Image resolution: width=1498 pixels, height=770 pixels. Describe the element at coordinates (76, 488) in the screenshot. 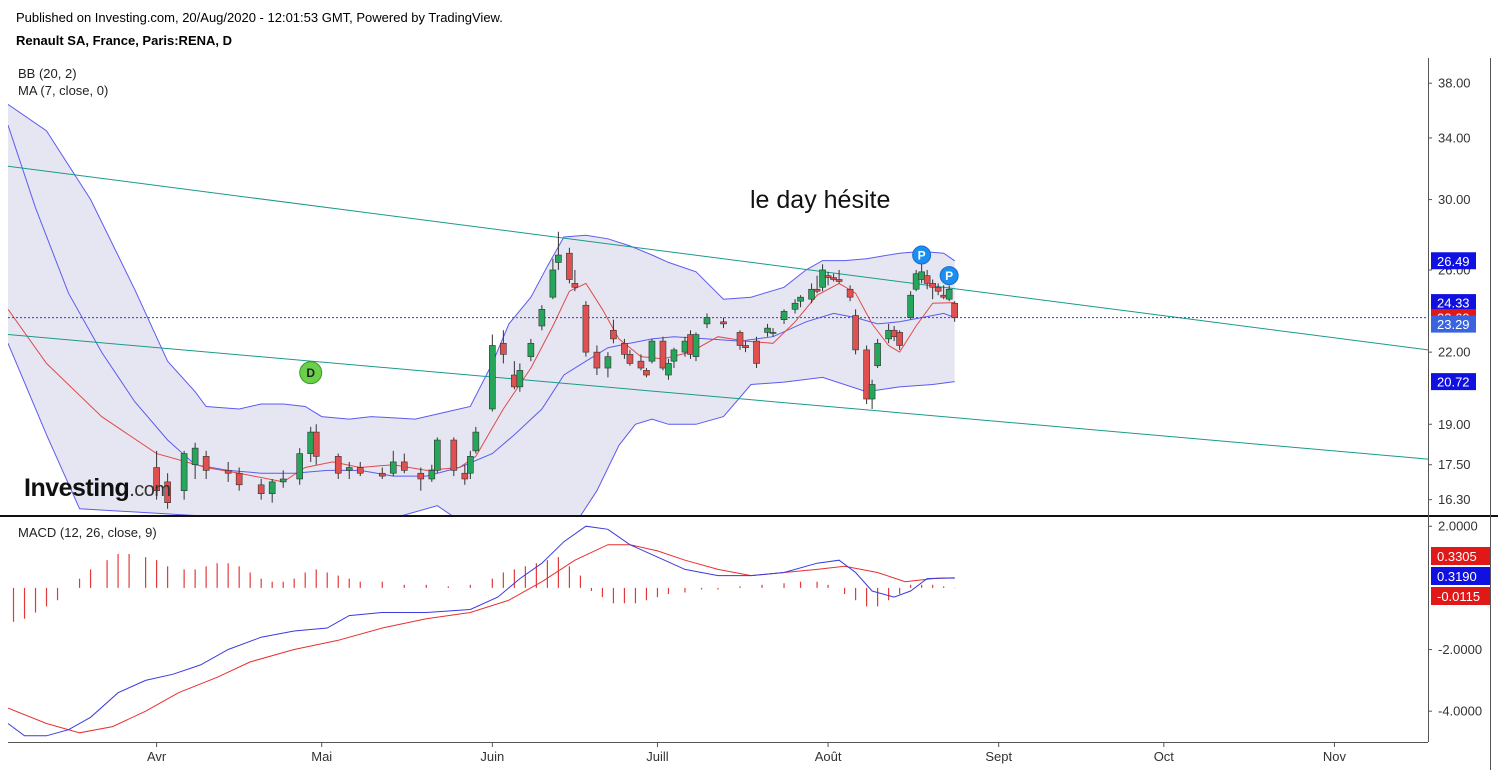

I see `watermark-brand: Investing` at that location.